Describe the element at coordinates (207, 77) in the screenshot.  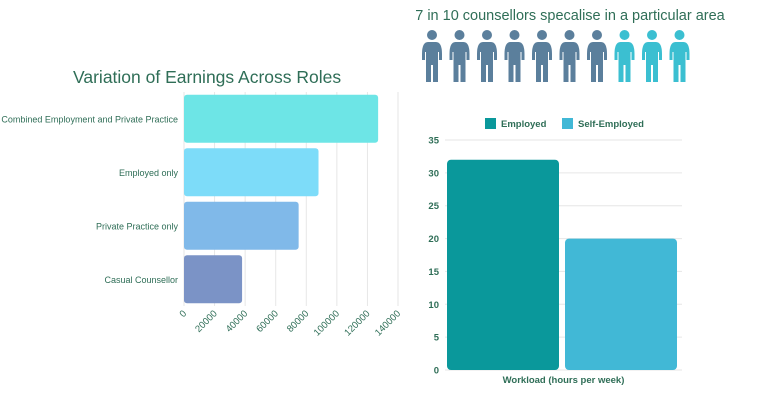
I see `earnings-chart-title: Variation of Earnings Across Roles` at that location.